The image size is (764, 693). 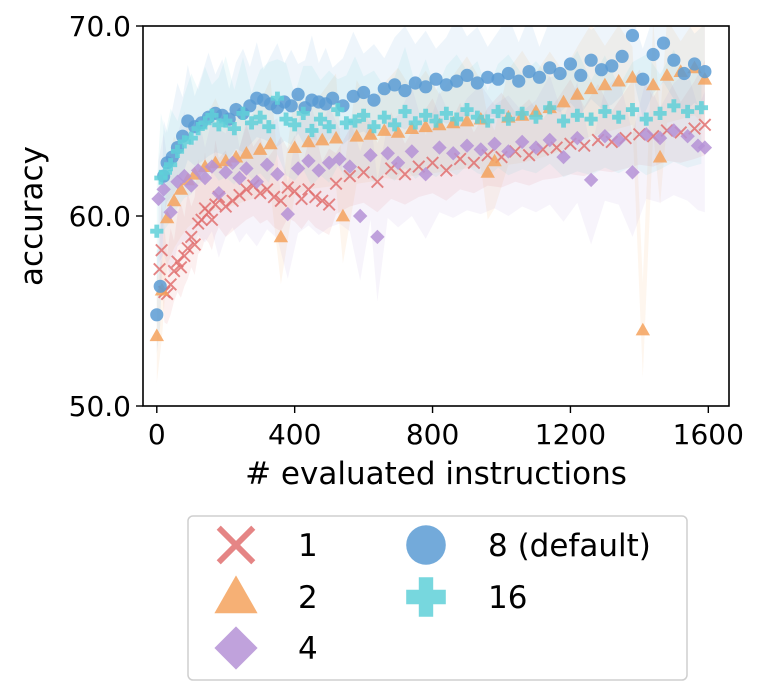 I want to click on y-tick-label: 60.0, so click(x=100, y=216).